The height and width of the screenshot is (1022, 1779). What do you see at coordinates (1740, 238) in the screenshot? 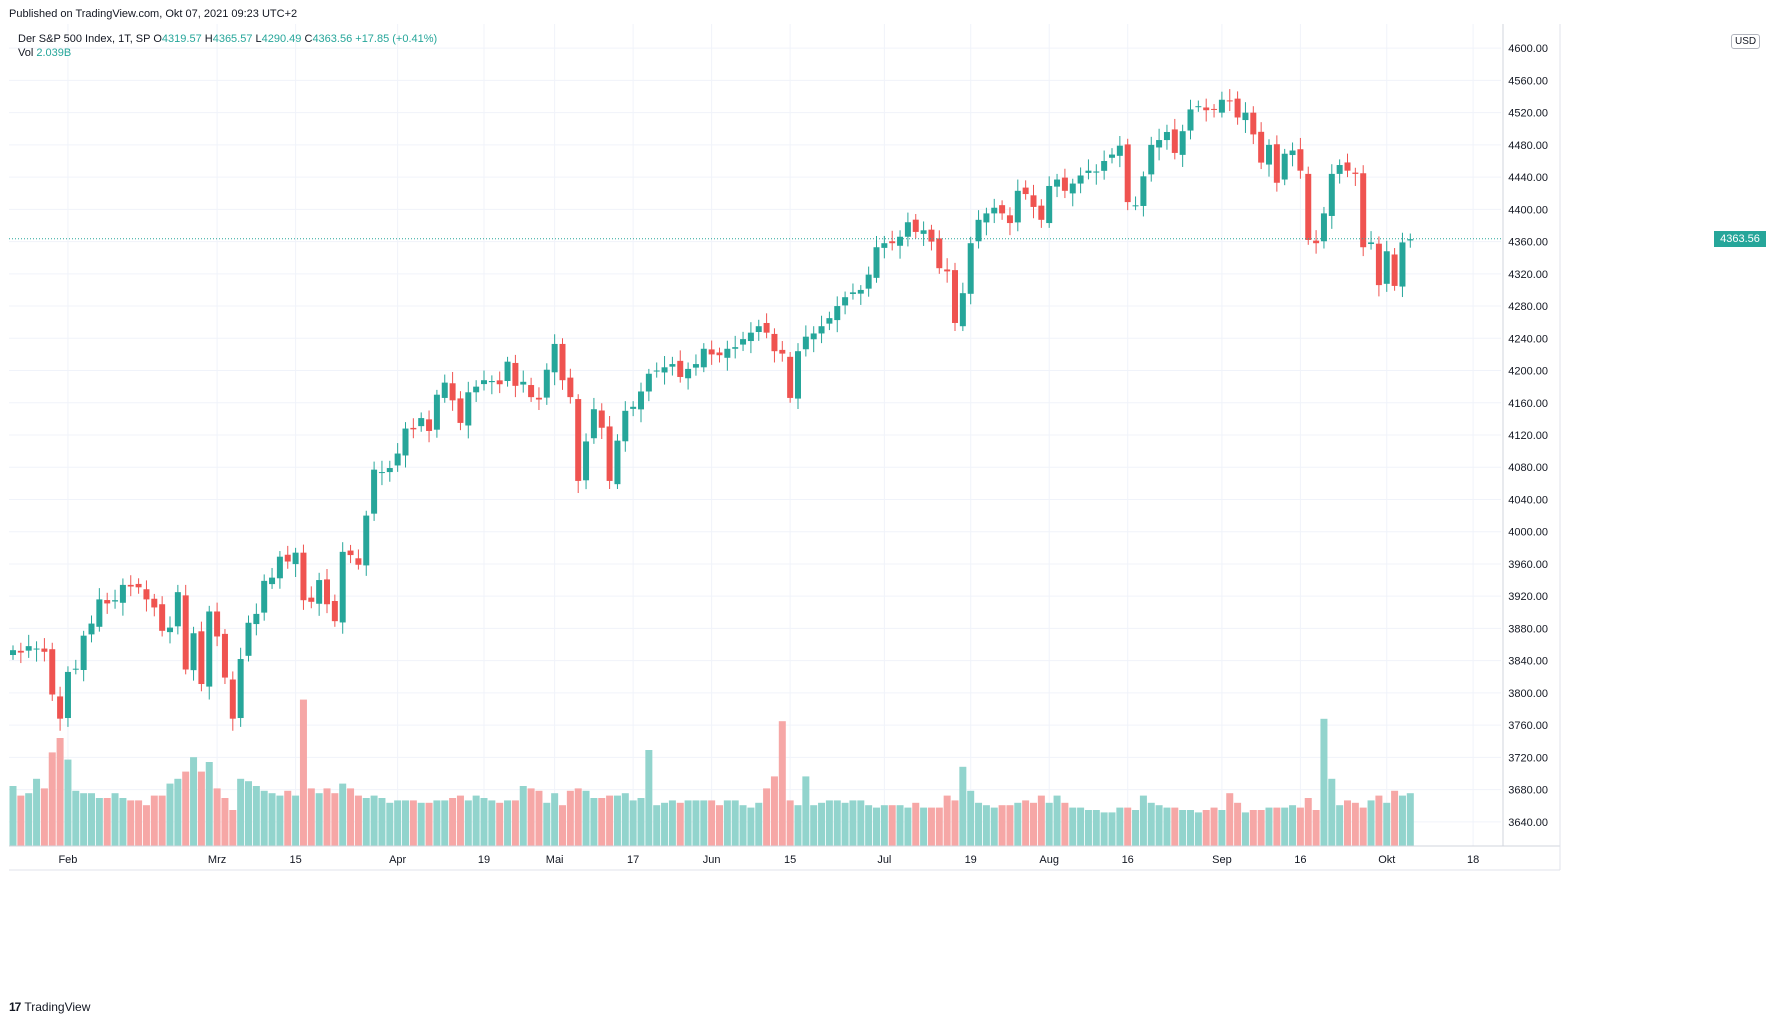
I see `last-price-tag: 4363.56` at bounding box center [1740, 238].